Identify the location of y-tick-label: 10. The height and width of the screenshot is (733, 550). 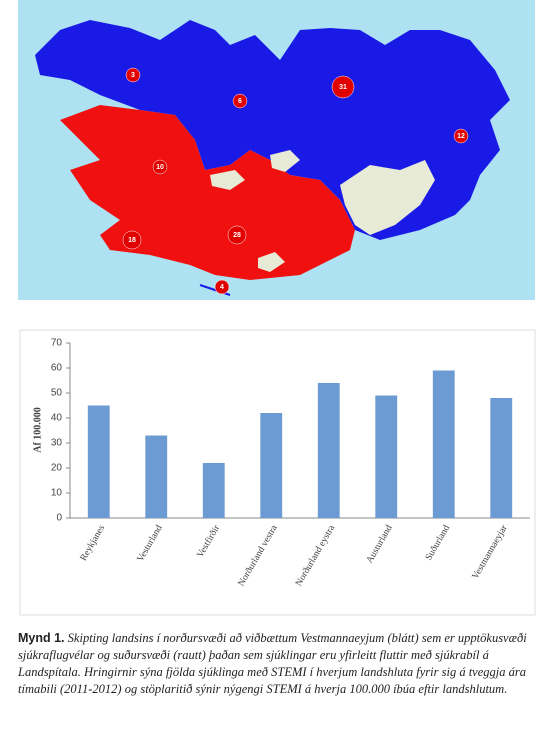
(57, 493).